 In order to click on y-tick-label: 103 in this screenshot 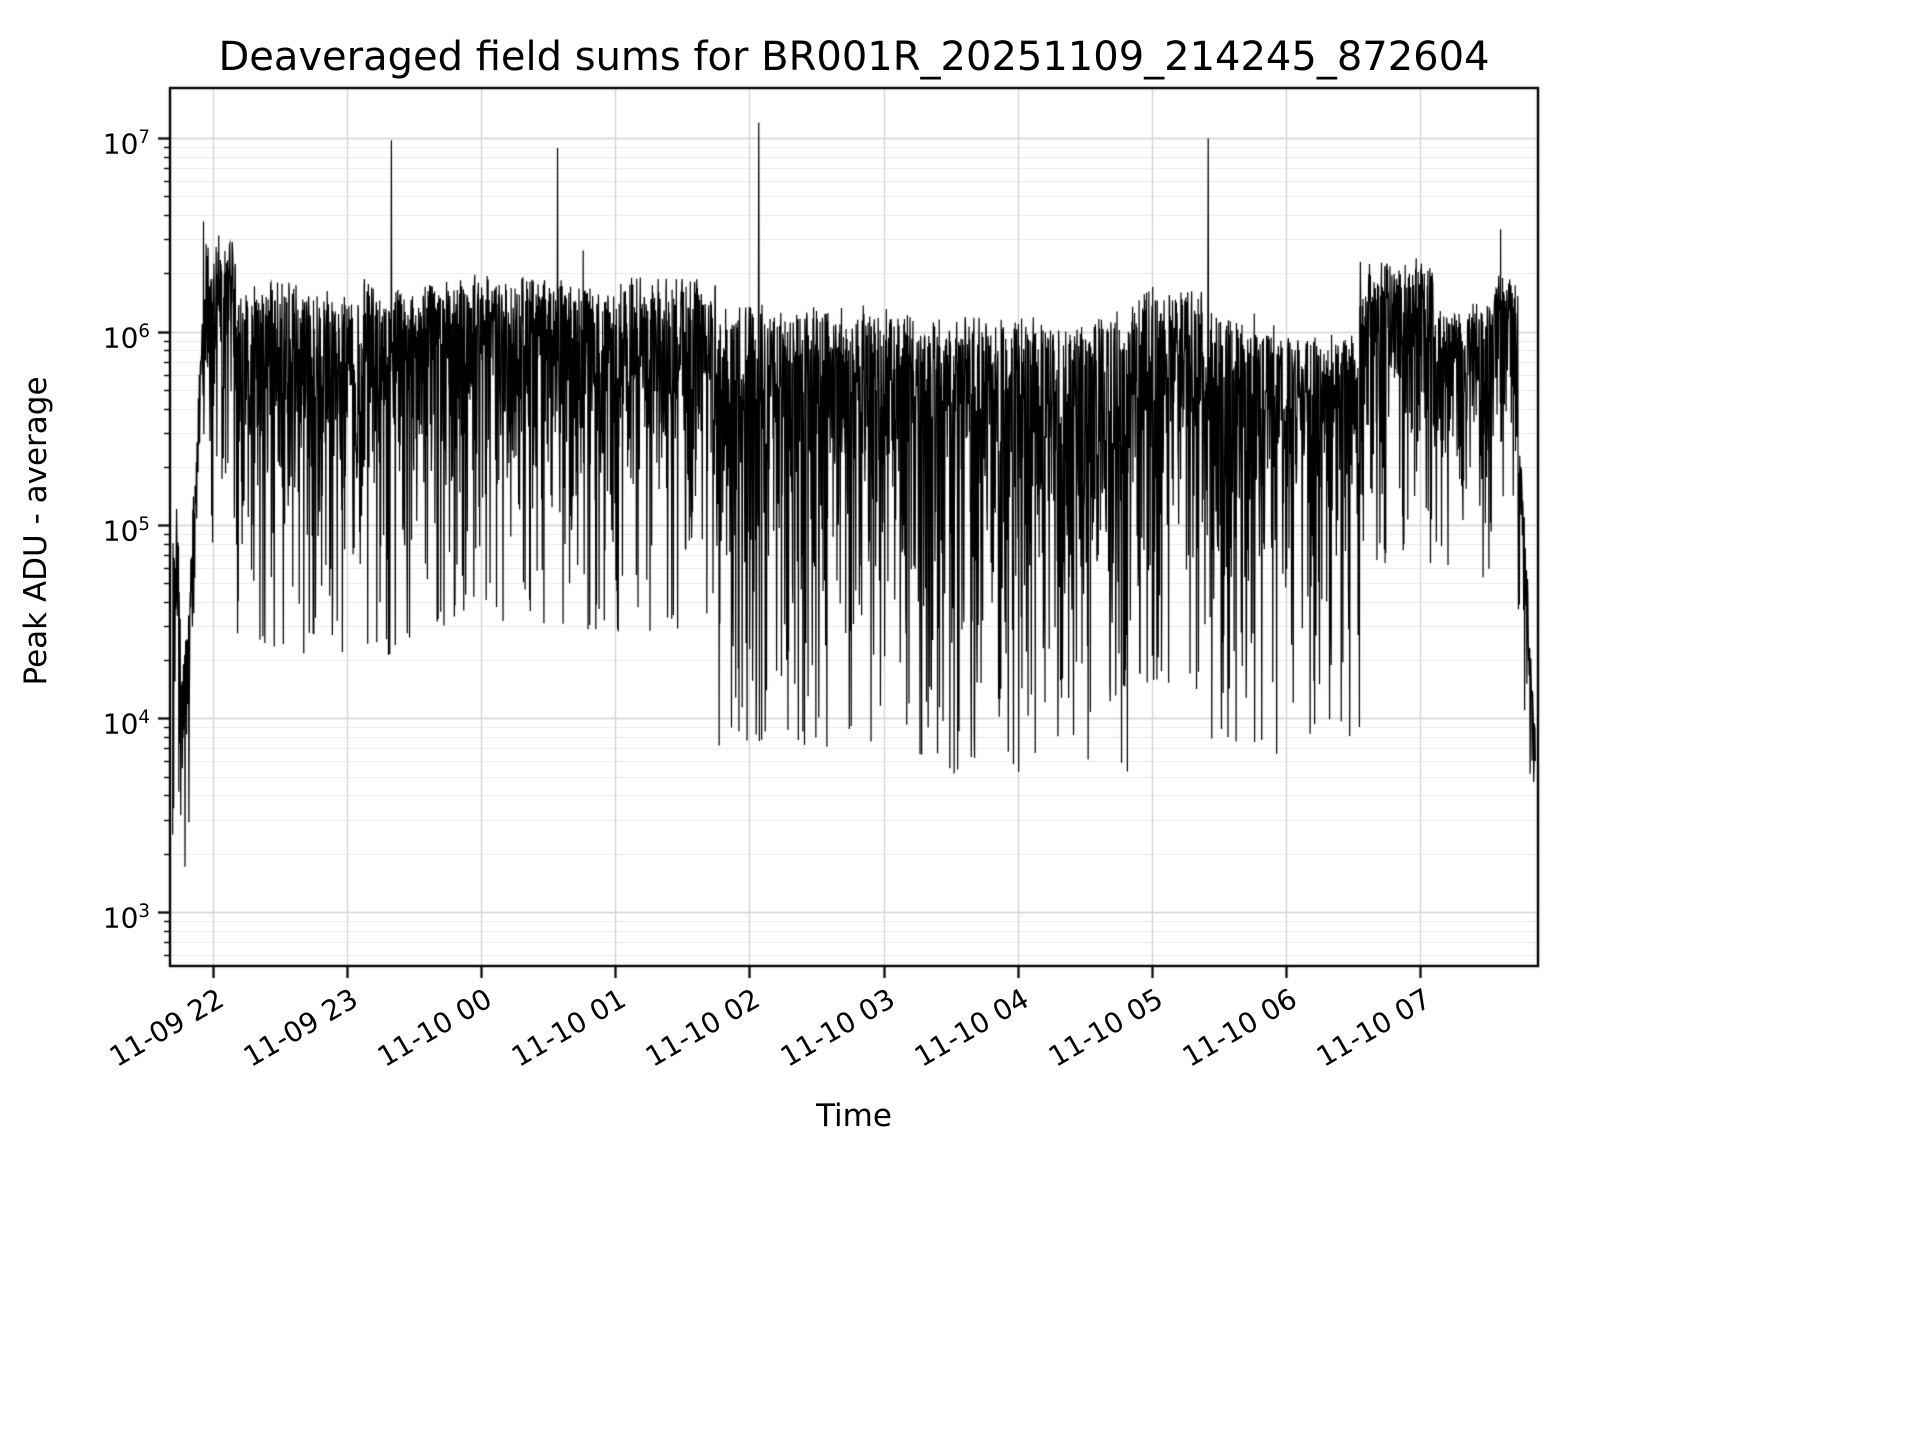, I will do `click(126, 917)`.